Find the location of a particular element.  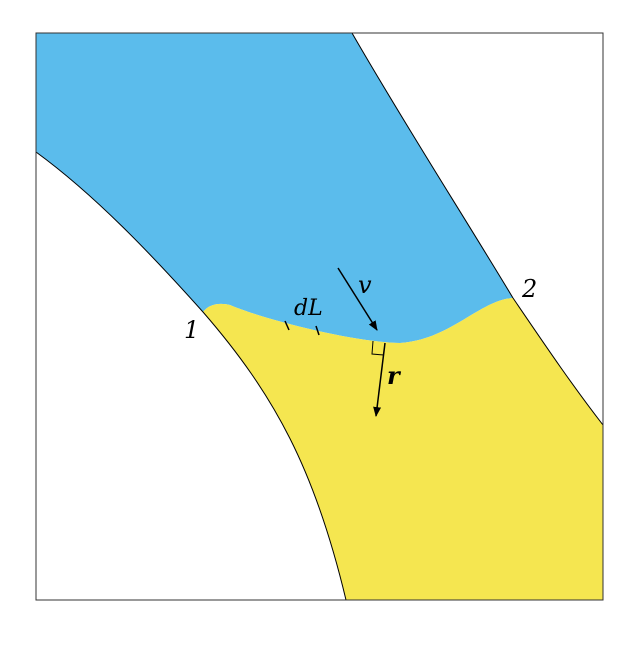

velocity-label: v is located at coordinates (365, 285).